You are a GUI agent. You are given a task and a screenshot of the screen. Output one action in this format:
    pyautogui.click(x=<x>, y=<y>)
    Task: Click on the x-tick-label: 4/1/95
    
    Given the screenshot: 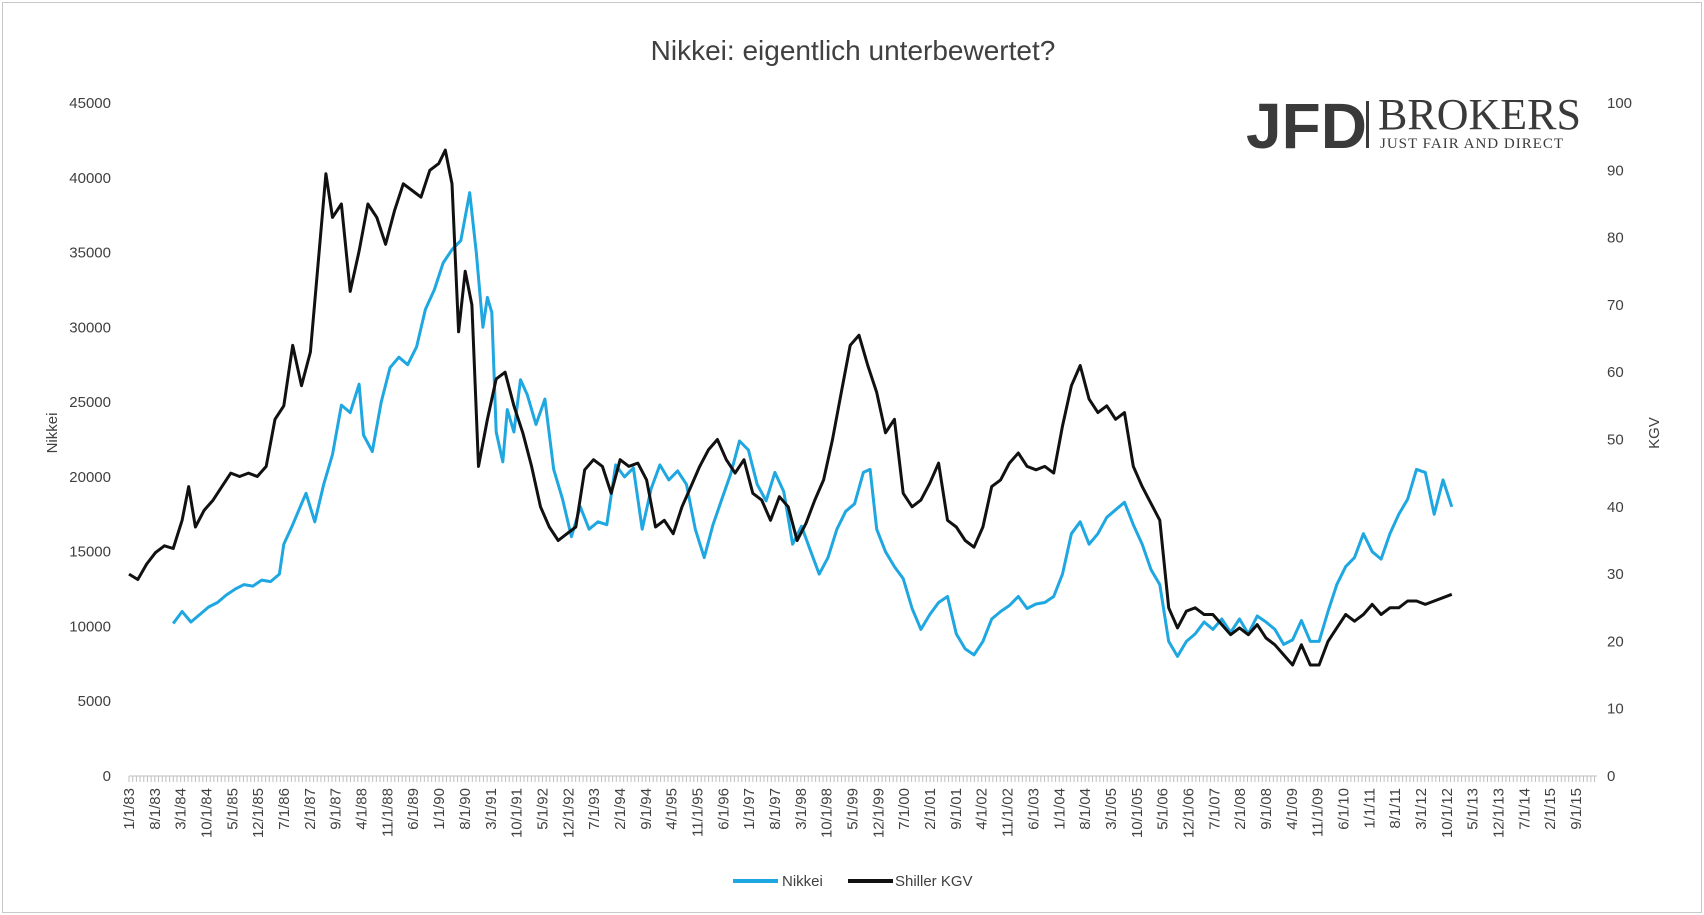 What is the action you would take?
    pyautogui.click(x=672, y=809)
    